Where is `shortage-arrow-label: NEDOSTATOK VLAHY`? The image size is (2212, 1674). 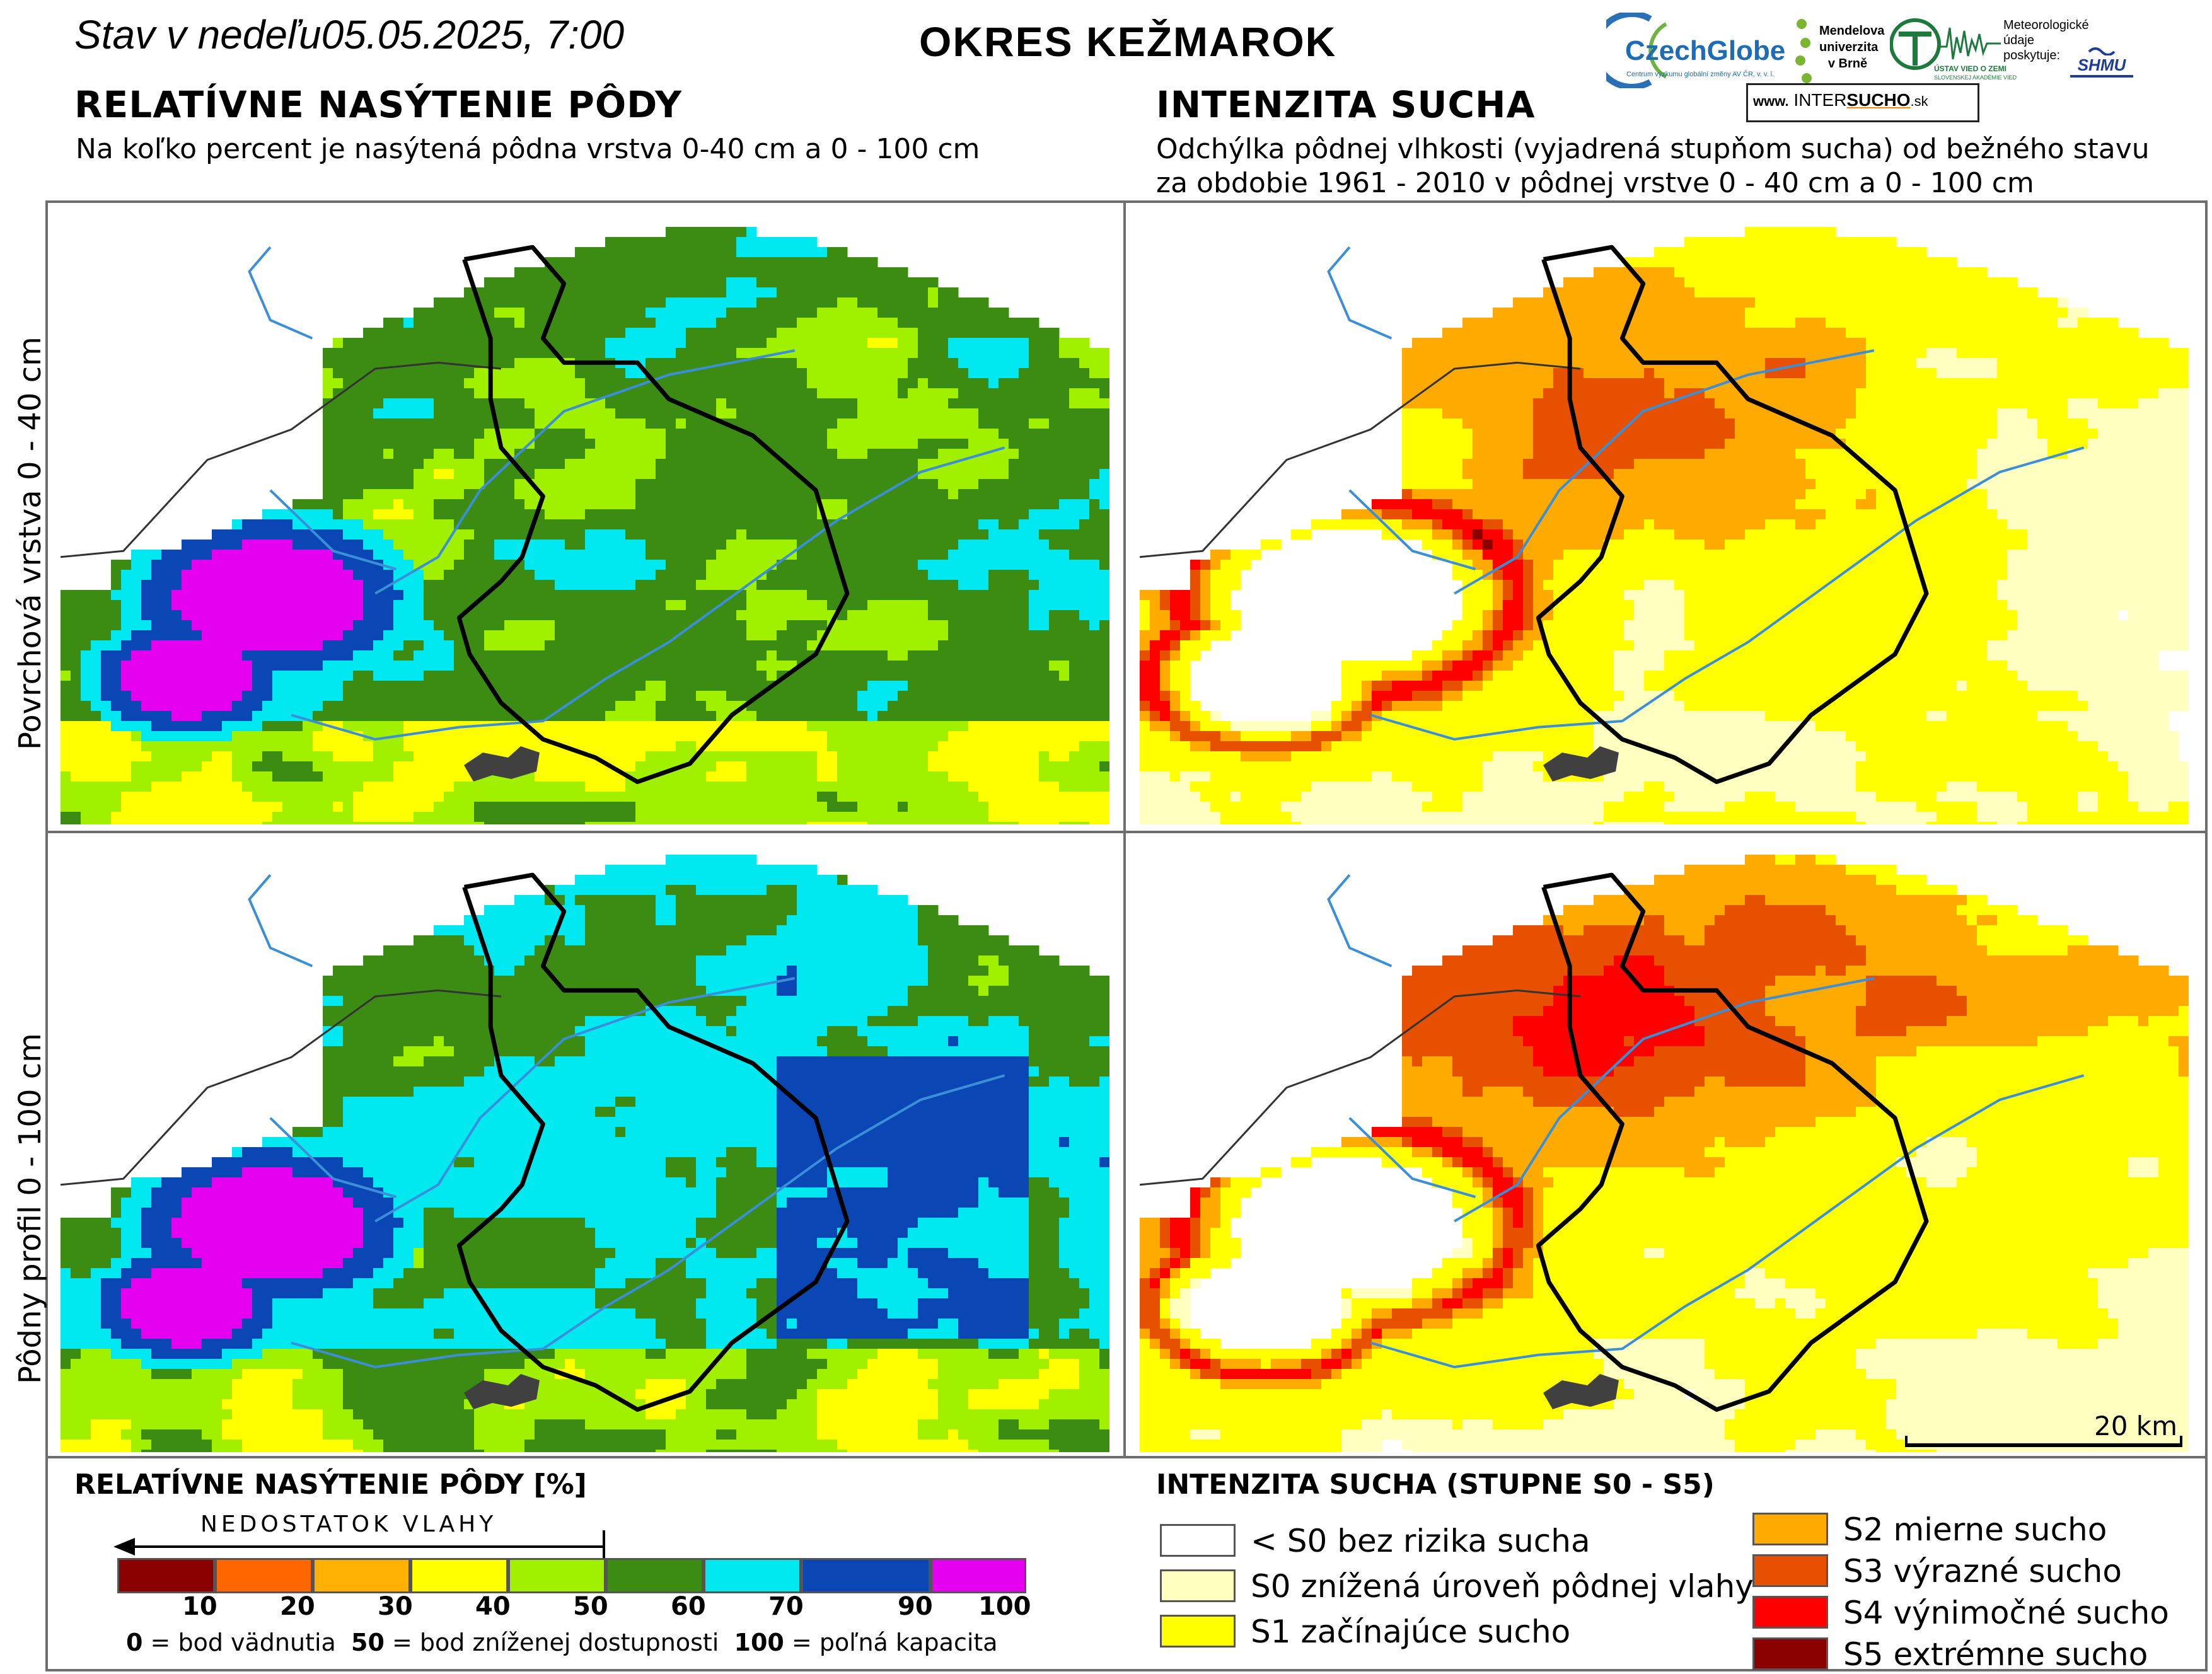 shortage-arrow-label: NEDOSTATOK VLAHY is located at coordinates (348, 1524).